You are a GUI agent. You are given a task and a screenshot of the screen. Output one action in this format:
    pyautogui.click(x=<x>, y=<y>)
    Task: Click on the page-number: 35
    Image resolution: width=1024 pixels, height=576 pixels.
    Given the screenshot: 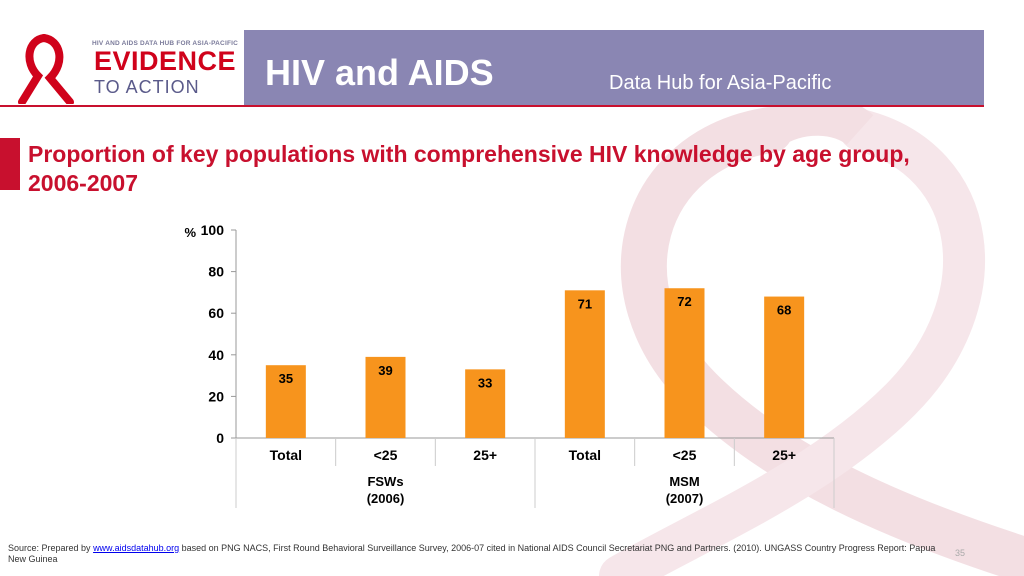 What is the action you would take?
    pyautogui.click(x=960, y=553)
    